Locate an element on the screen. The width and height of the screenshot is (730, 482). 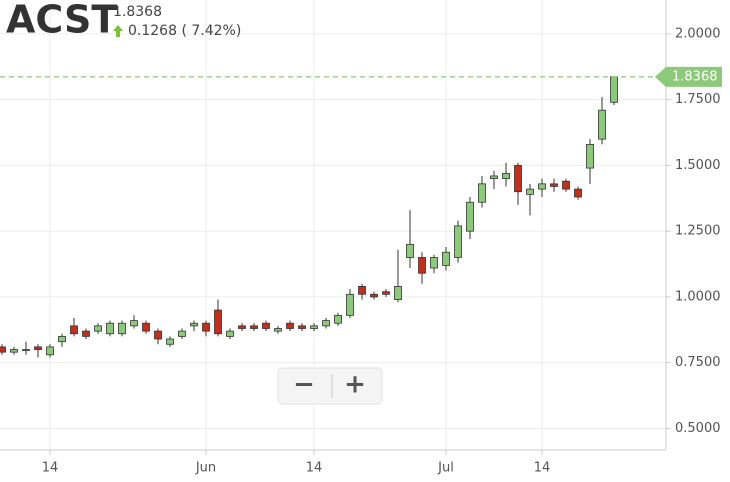
change: 0.1268 ( 7.42%) is located at coordinates (184, 31).